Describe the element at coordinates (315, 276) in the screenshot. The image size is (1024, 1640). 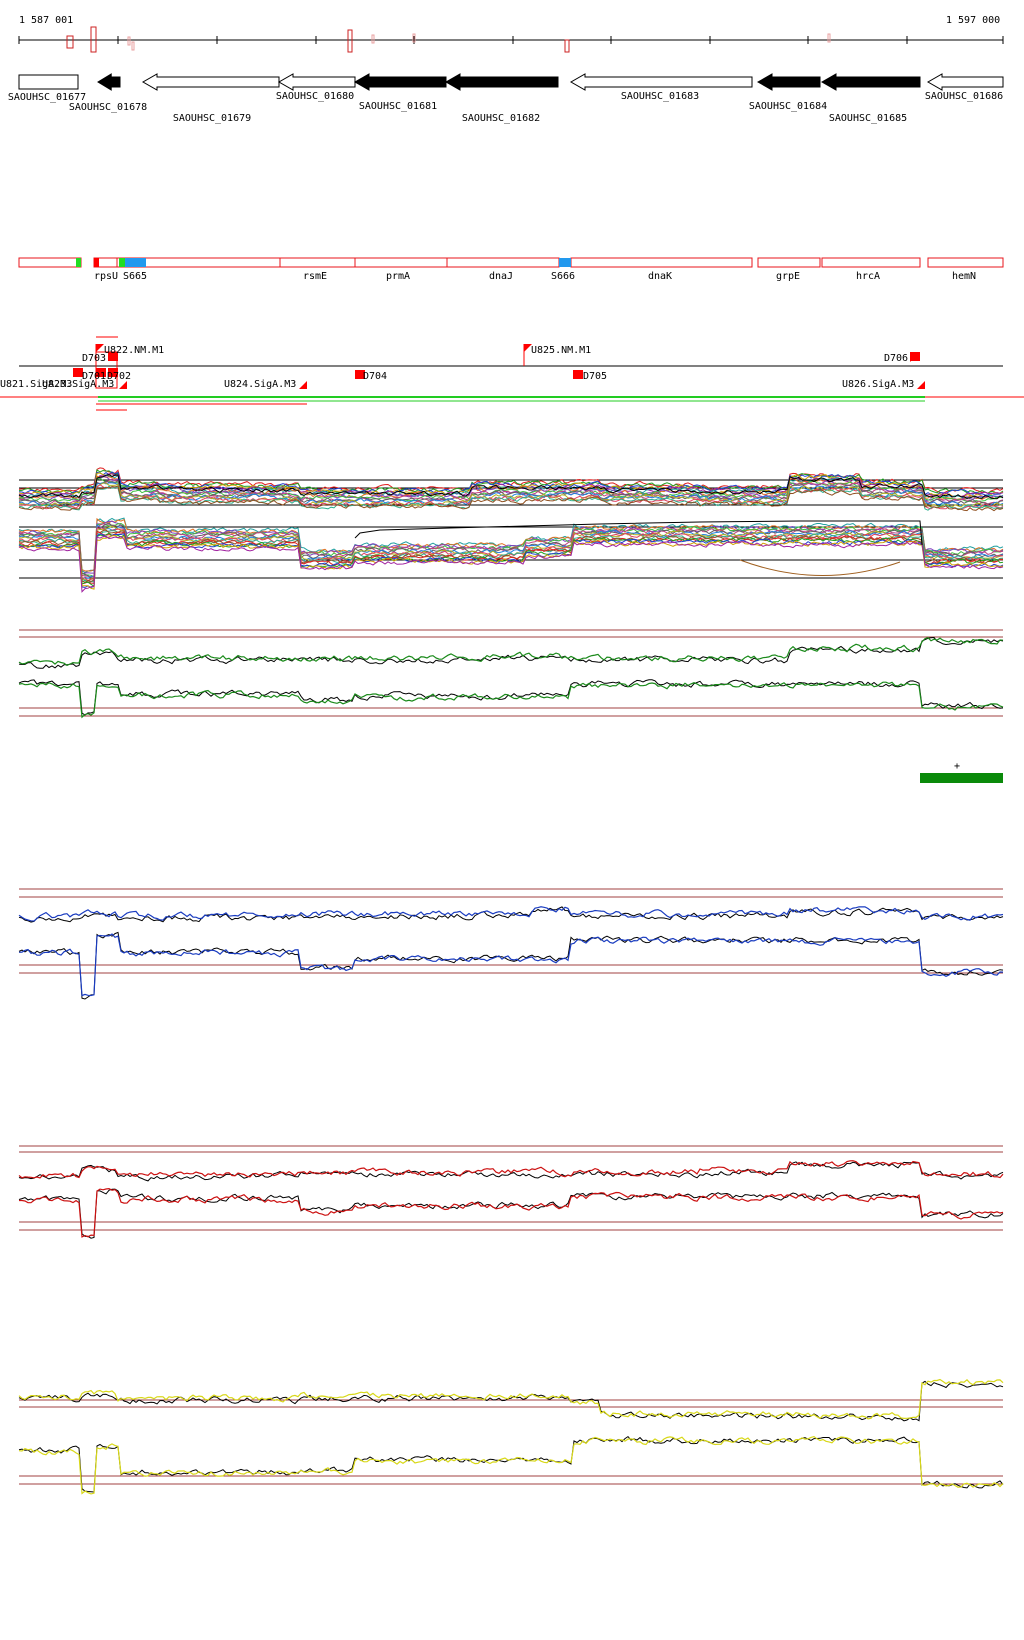
I see `feature-label-rsmE: rsmE` at that location.